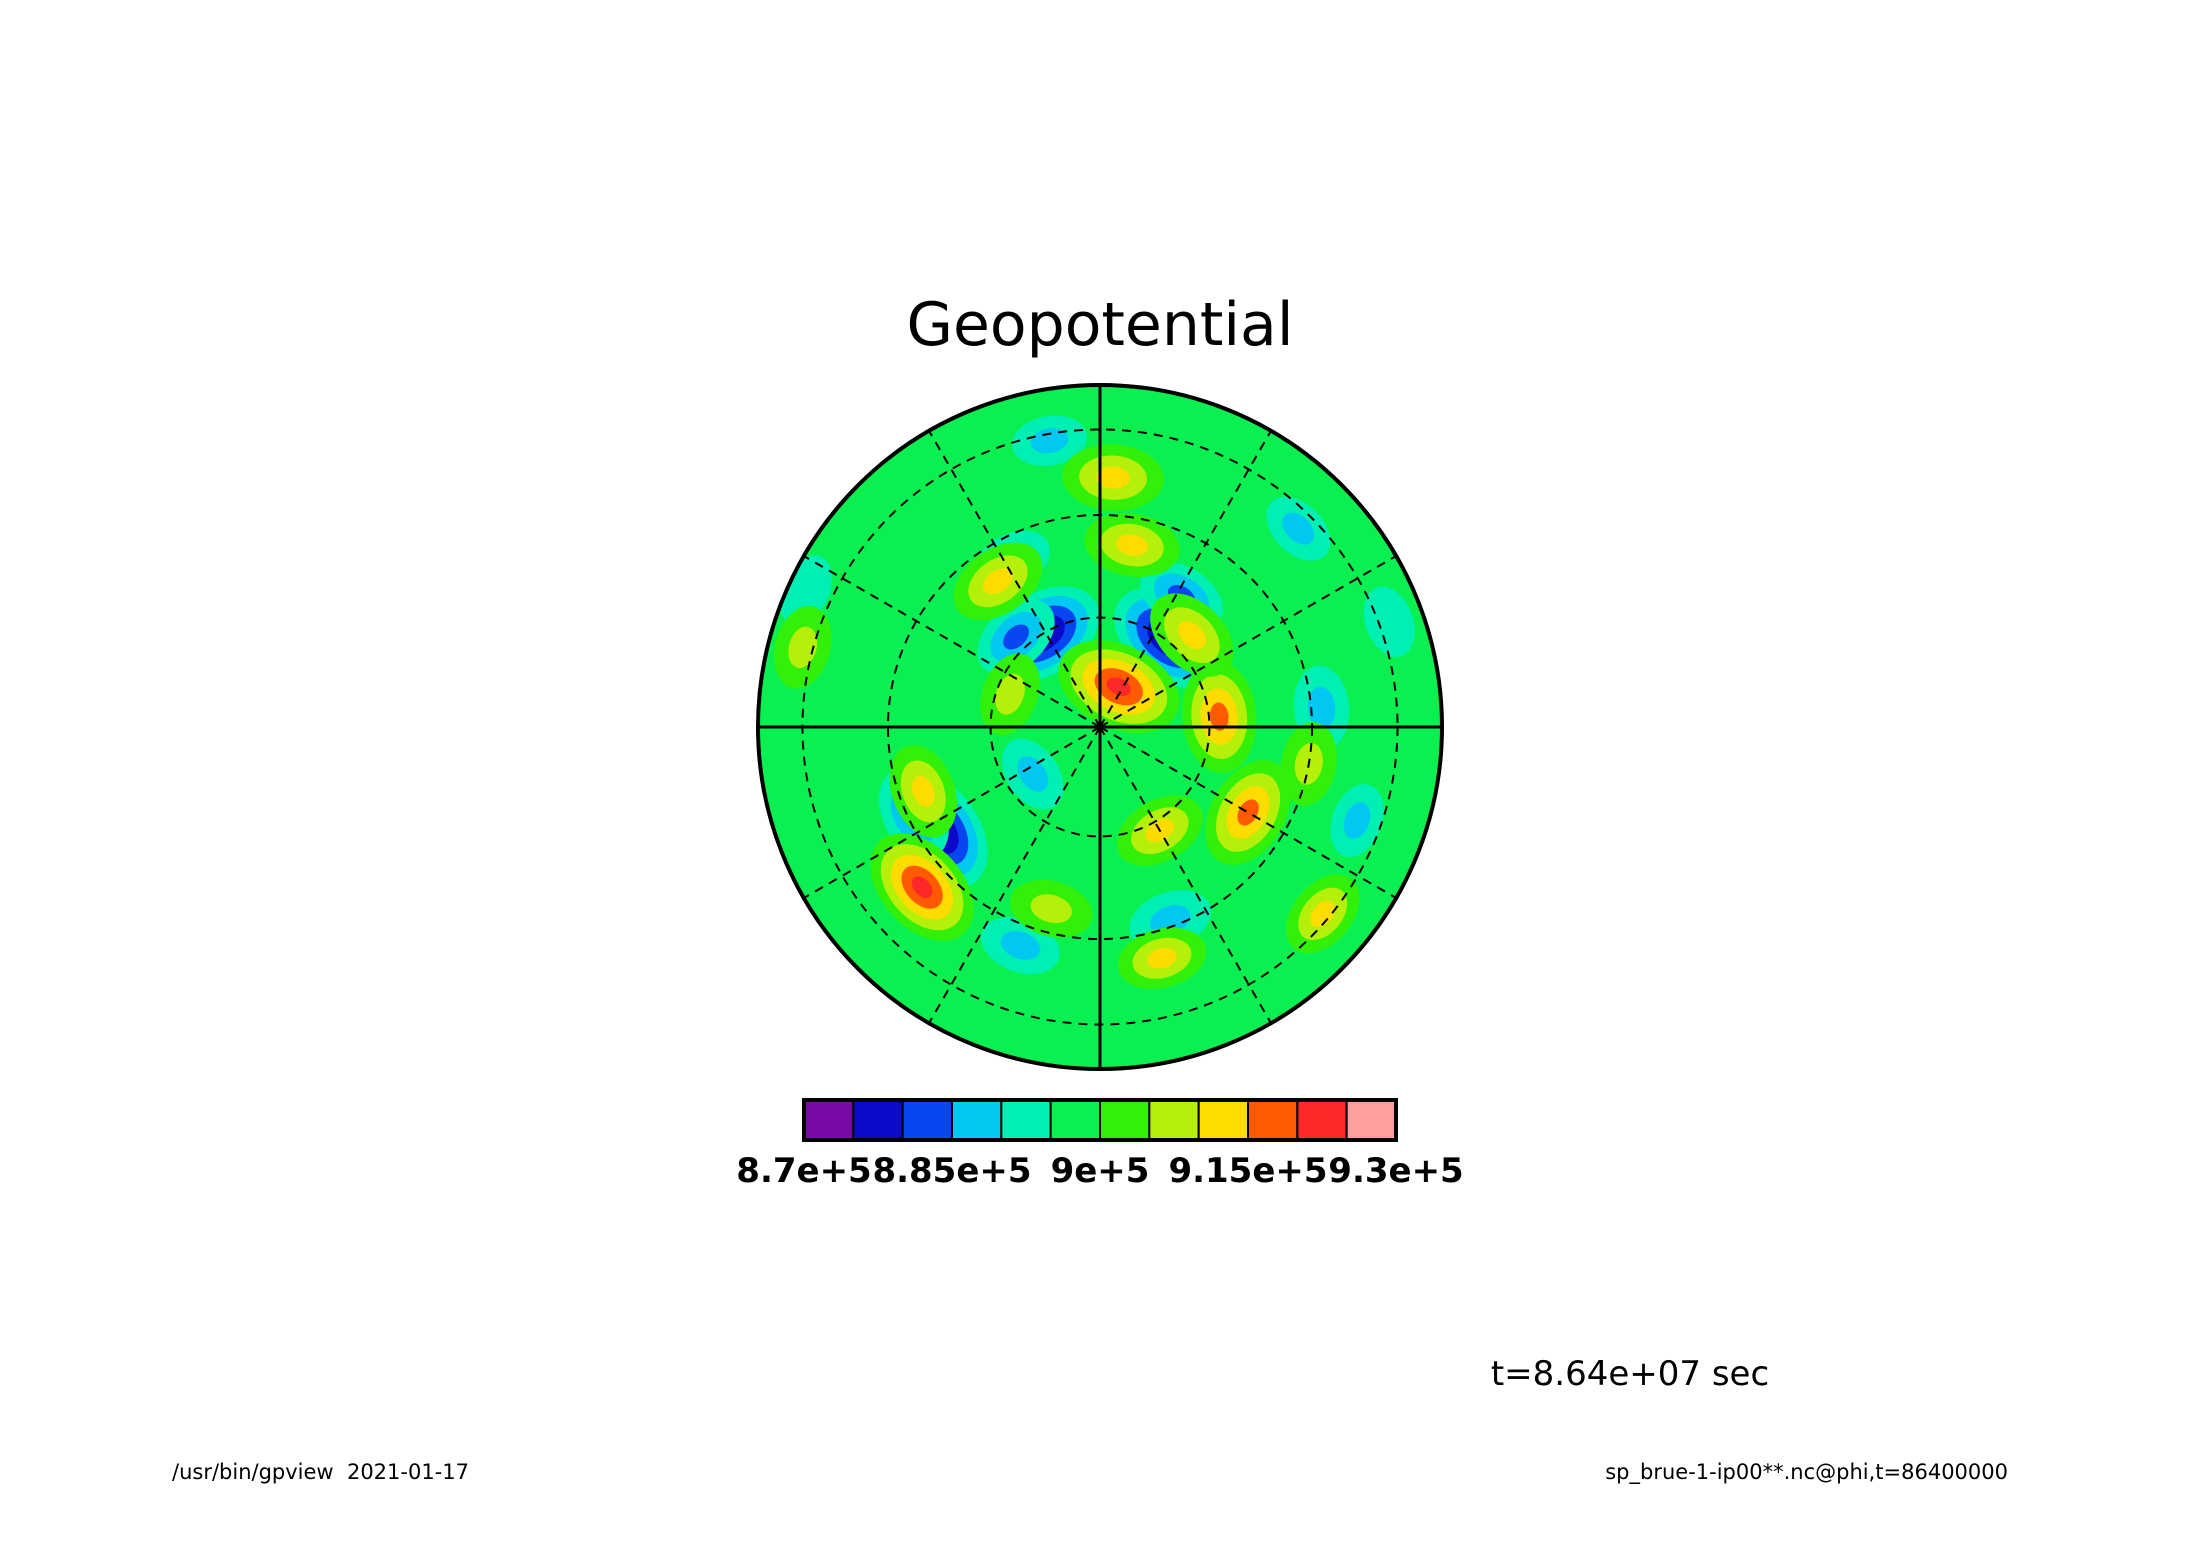 Image resolution: width=2188 pixels, height=1546 pixels. What do you see at coordinates (320, 1472) in the screenshot?
I see `footer-left-text: /usr/bin/gpview 2021-01-17` at bounding box center [320, 1472].